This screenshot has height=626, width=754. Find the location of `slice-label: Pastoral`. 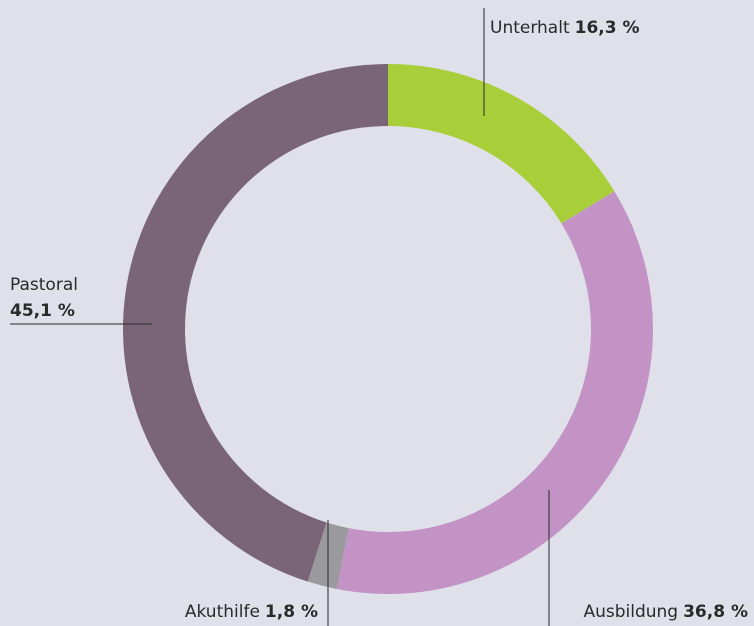

slice-label: Pastoral is located at coordinates (44, 285).